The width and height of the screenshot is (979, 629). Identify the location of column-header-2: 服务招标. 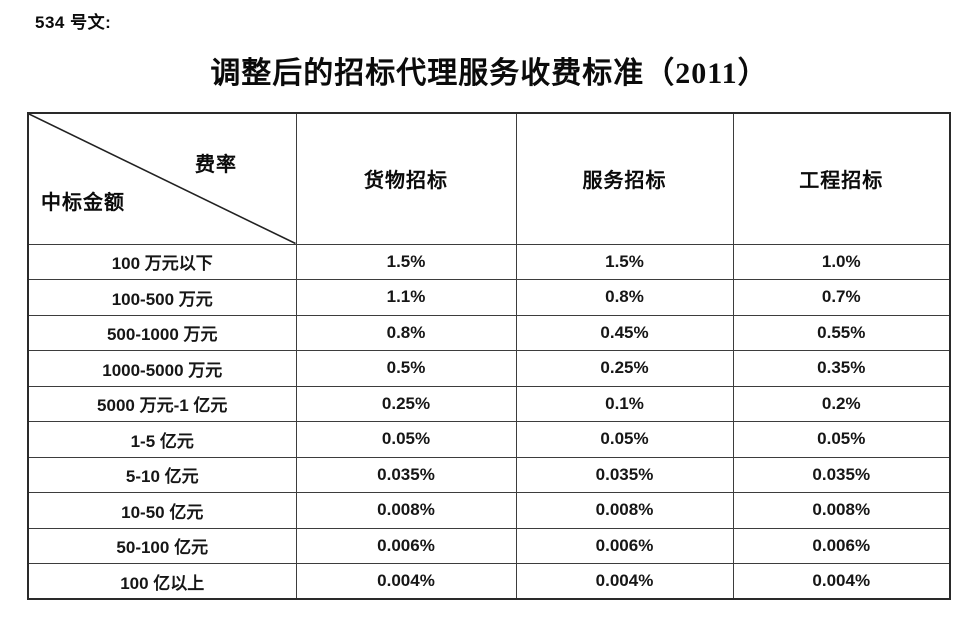
(624, 178).